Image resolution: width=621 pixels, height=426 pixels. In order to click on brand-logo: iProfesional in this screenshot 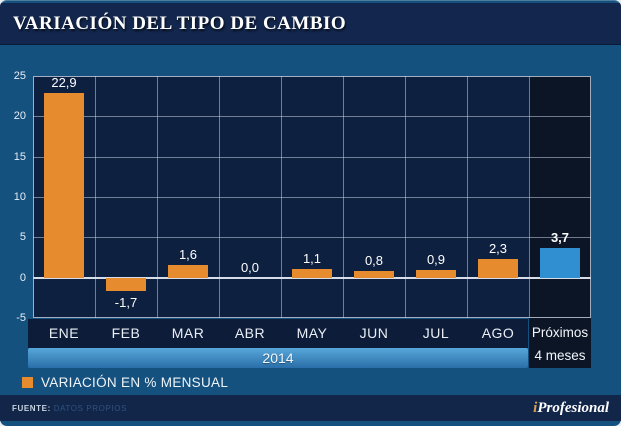, I will do `click(571, 408)`.